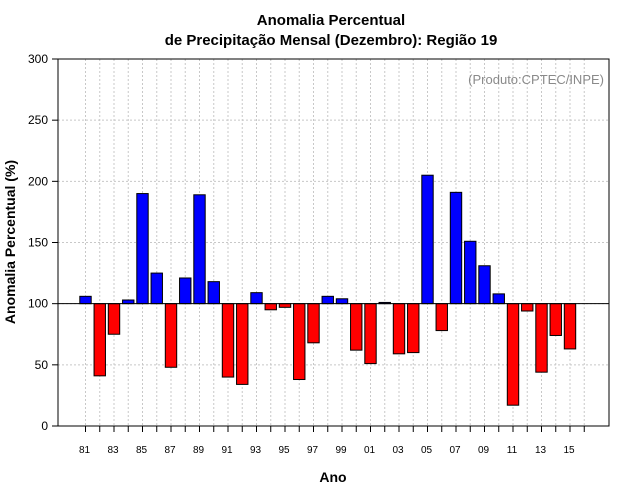 This screenshot has height=500, width=640. What do you see at coordinates (284, 450) in the screenshot?
I see `x-tick-label: 95` at bounding box center [284, 450].